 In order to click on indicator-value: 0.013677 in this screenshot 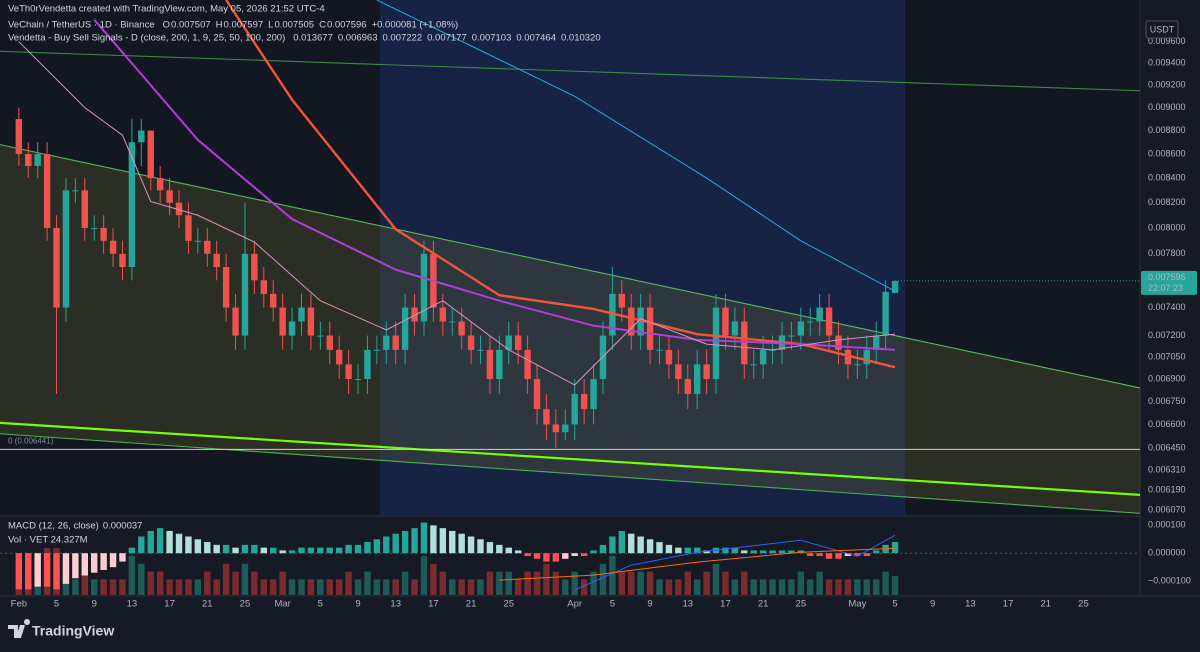, I will do `click(313, 38)`.